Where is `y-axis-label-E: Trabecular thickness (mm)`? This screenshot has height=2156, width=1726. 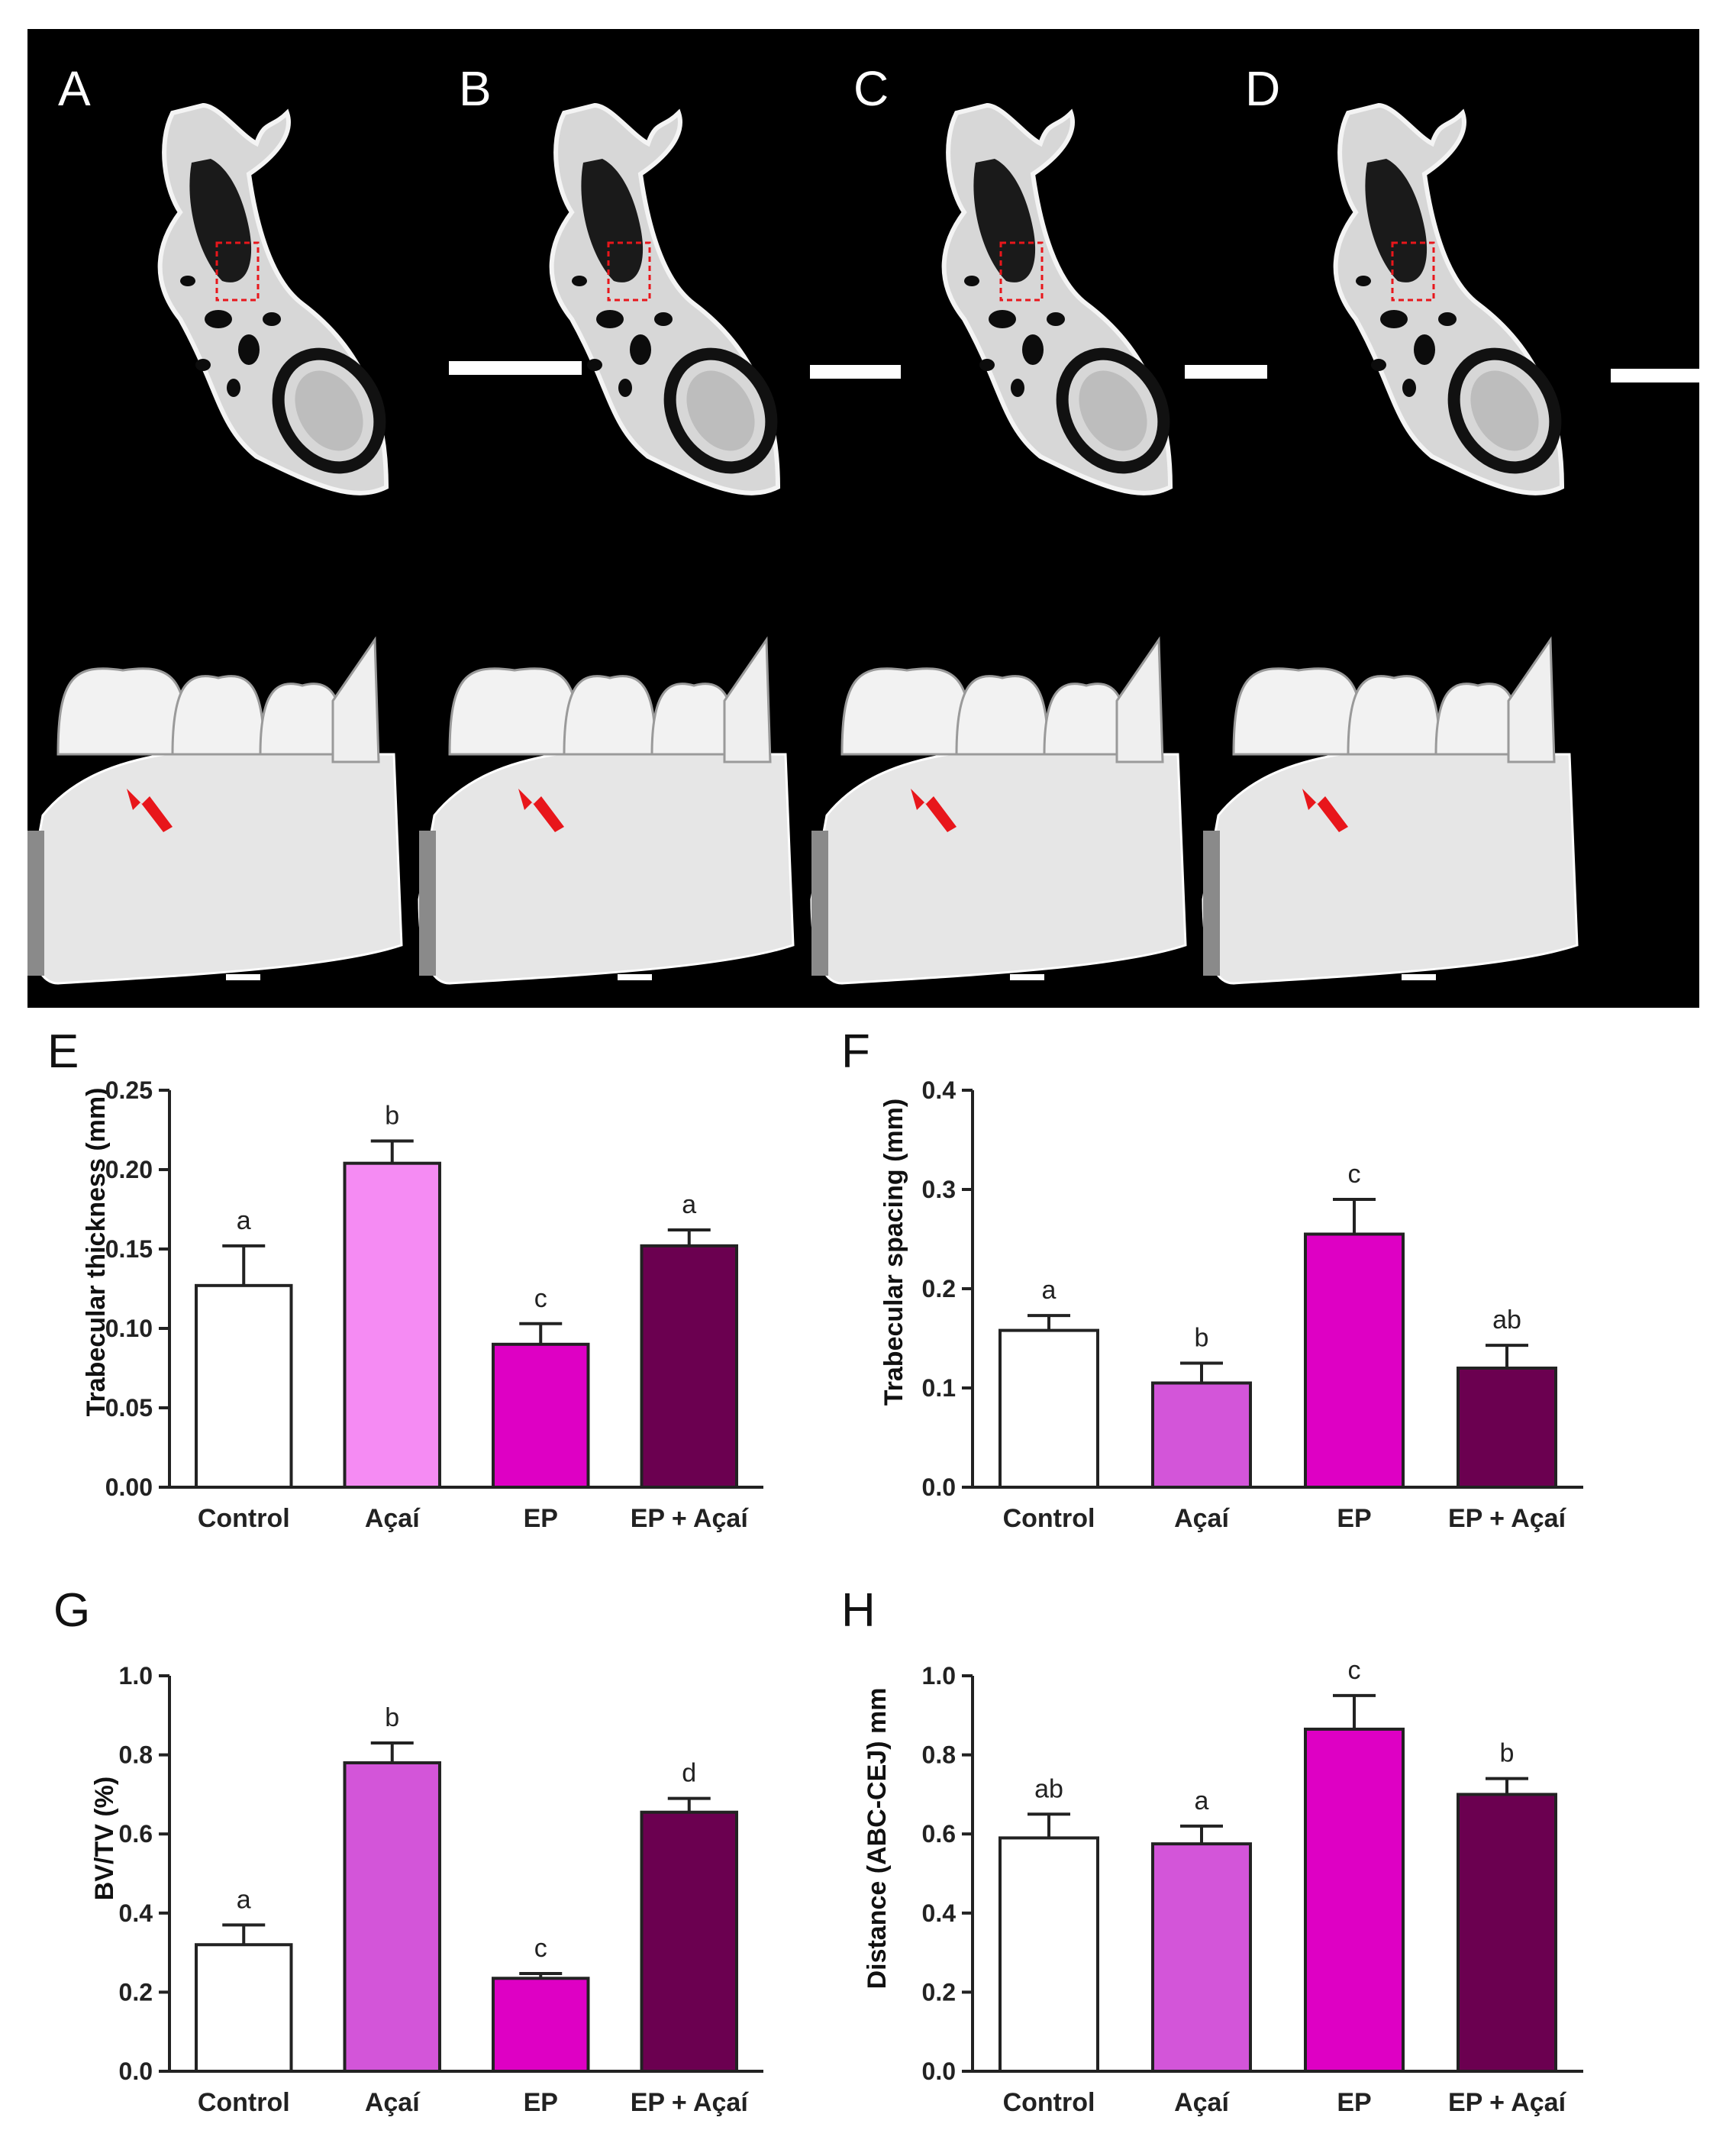 y-axis-label-E: Trabecular thickness (mm) is located at coordinates (97, 1252).